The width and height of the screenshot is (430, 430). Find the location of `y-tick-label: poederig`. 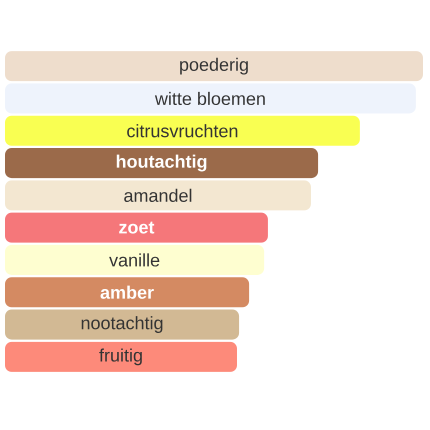

y-tick-label: poederig is located at coordinates (214, 66).